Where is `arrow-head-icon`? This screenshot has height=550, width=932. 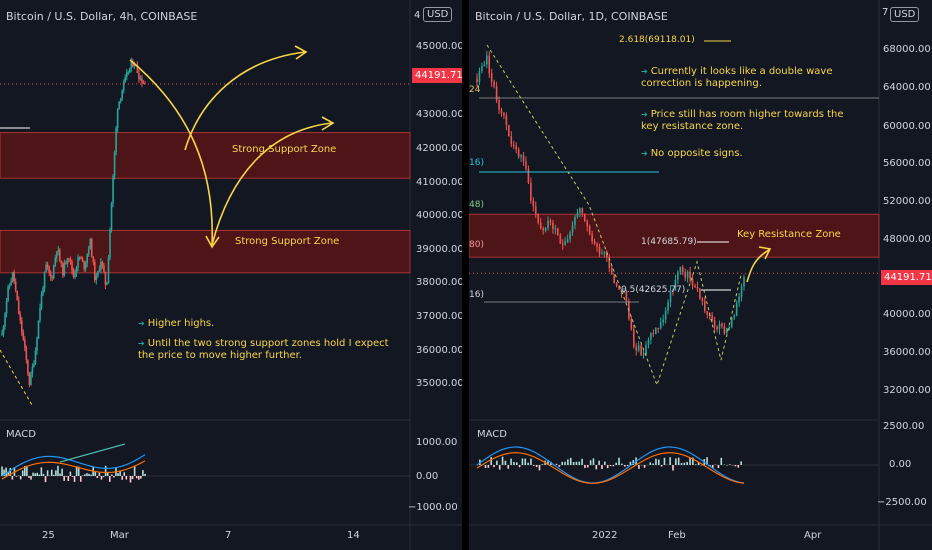 arrow-head-icon is located at coordinates (765, 253).